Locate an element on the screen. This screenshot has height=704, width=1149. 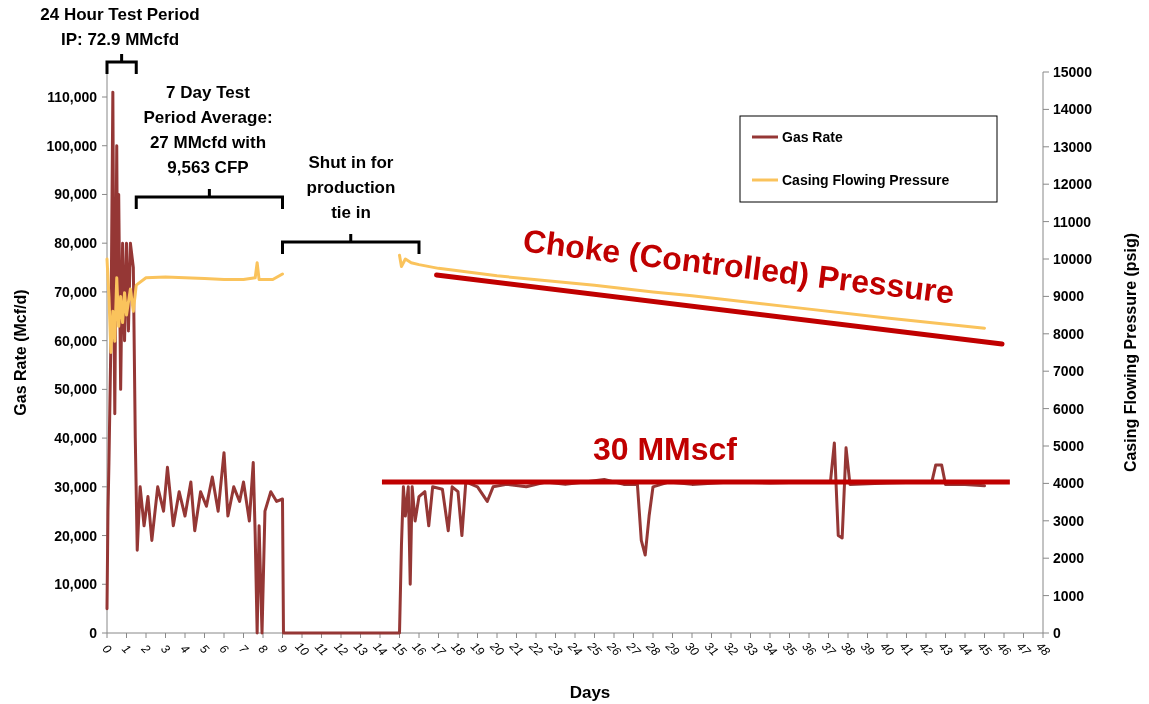
y2-tick-label: 12000 is located at coordinates (1073, 184).